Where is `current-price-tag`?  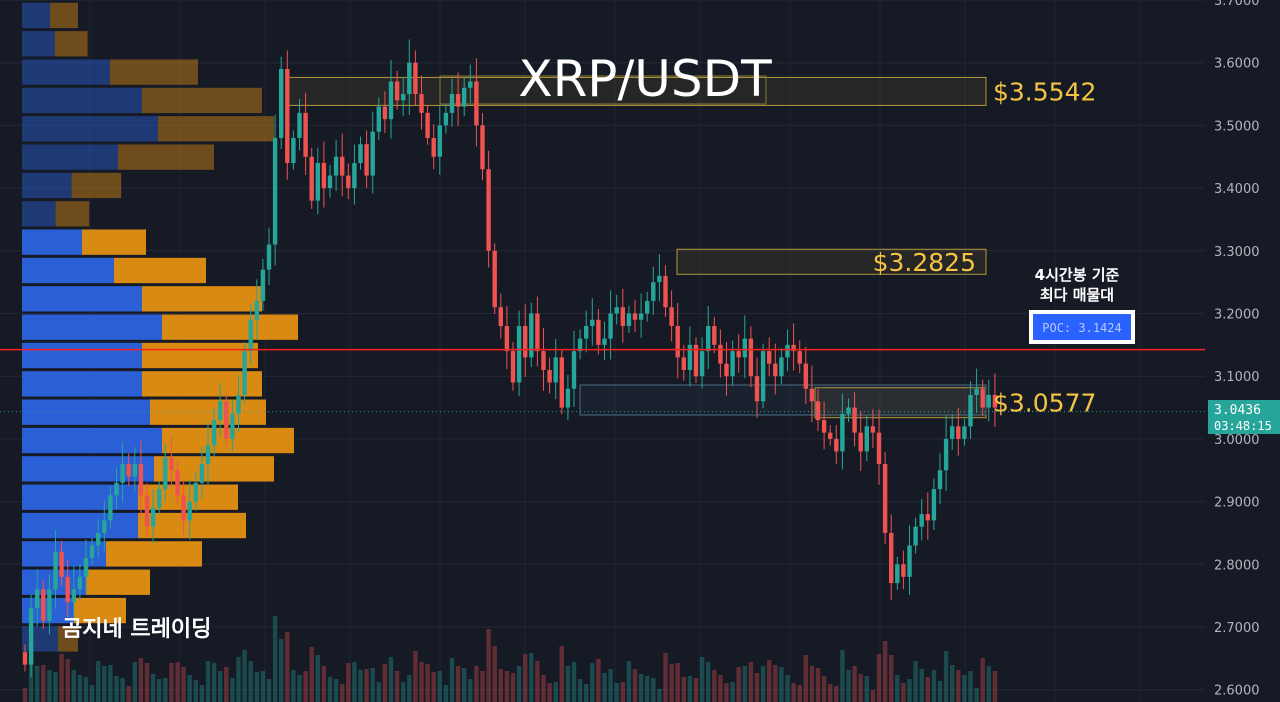
current-price-tag is located at coordinates (1244, 417).